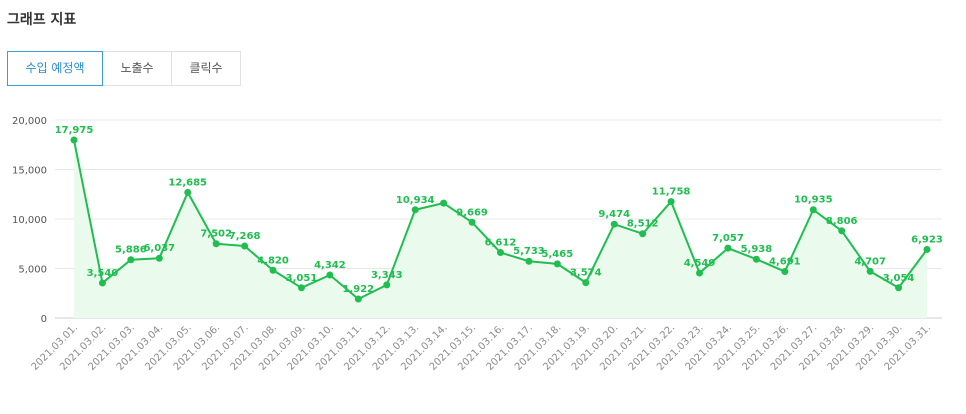 The image size is (966, 414). What do you see at coordinates (32, 270) in the screenshot?
I see `y-tick-label: 5,000` at bounding box center [32, 270].